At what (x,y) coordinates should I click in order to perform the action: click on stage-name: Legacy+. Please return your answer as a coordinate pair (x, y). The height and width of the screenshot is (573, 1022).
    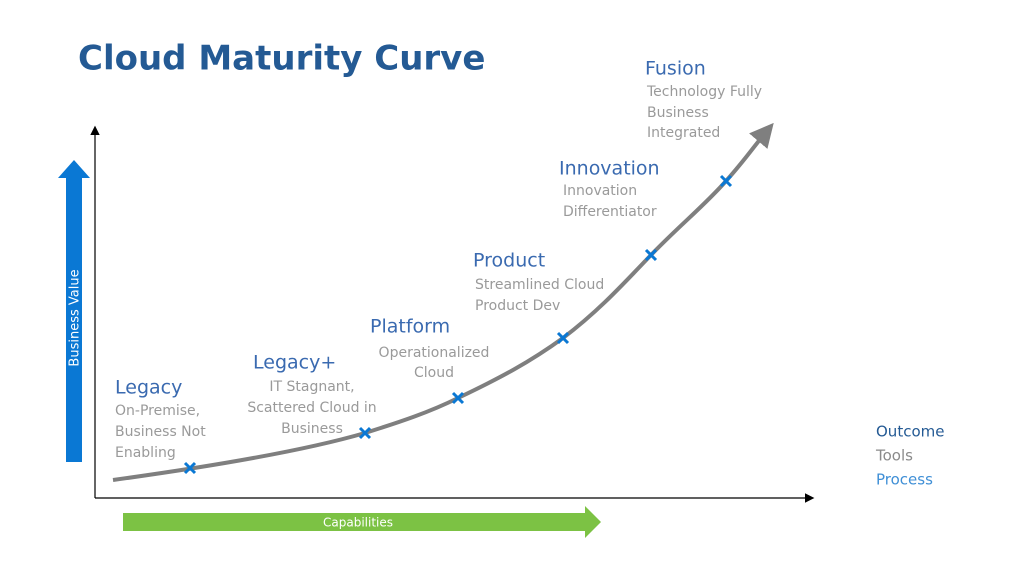
    Looking at the image, I should click on (294, 363).